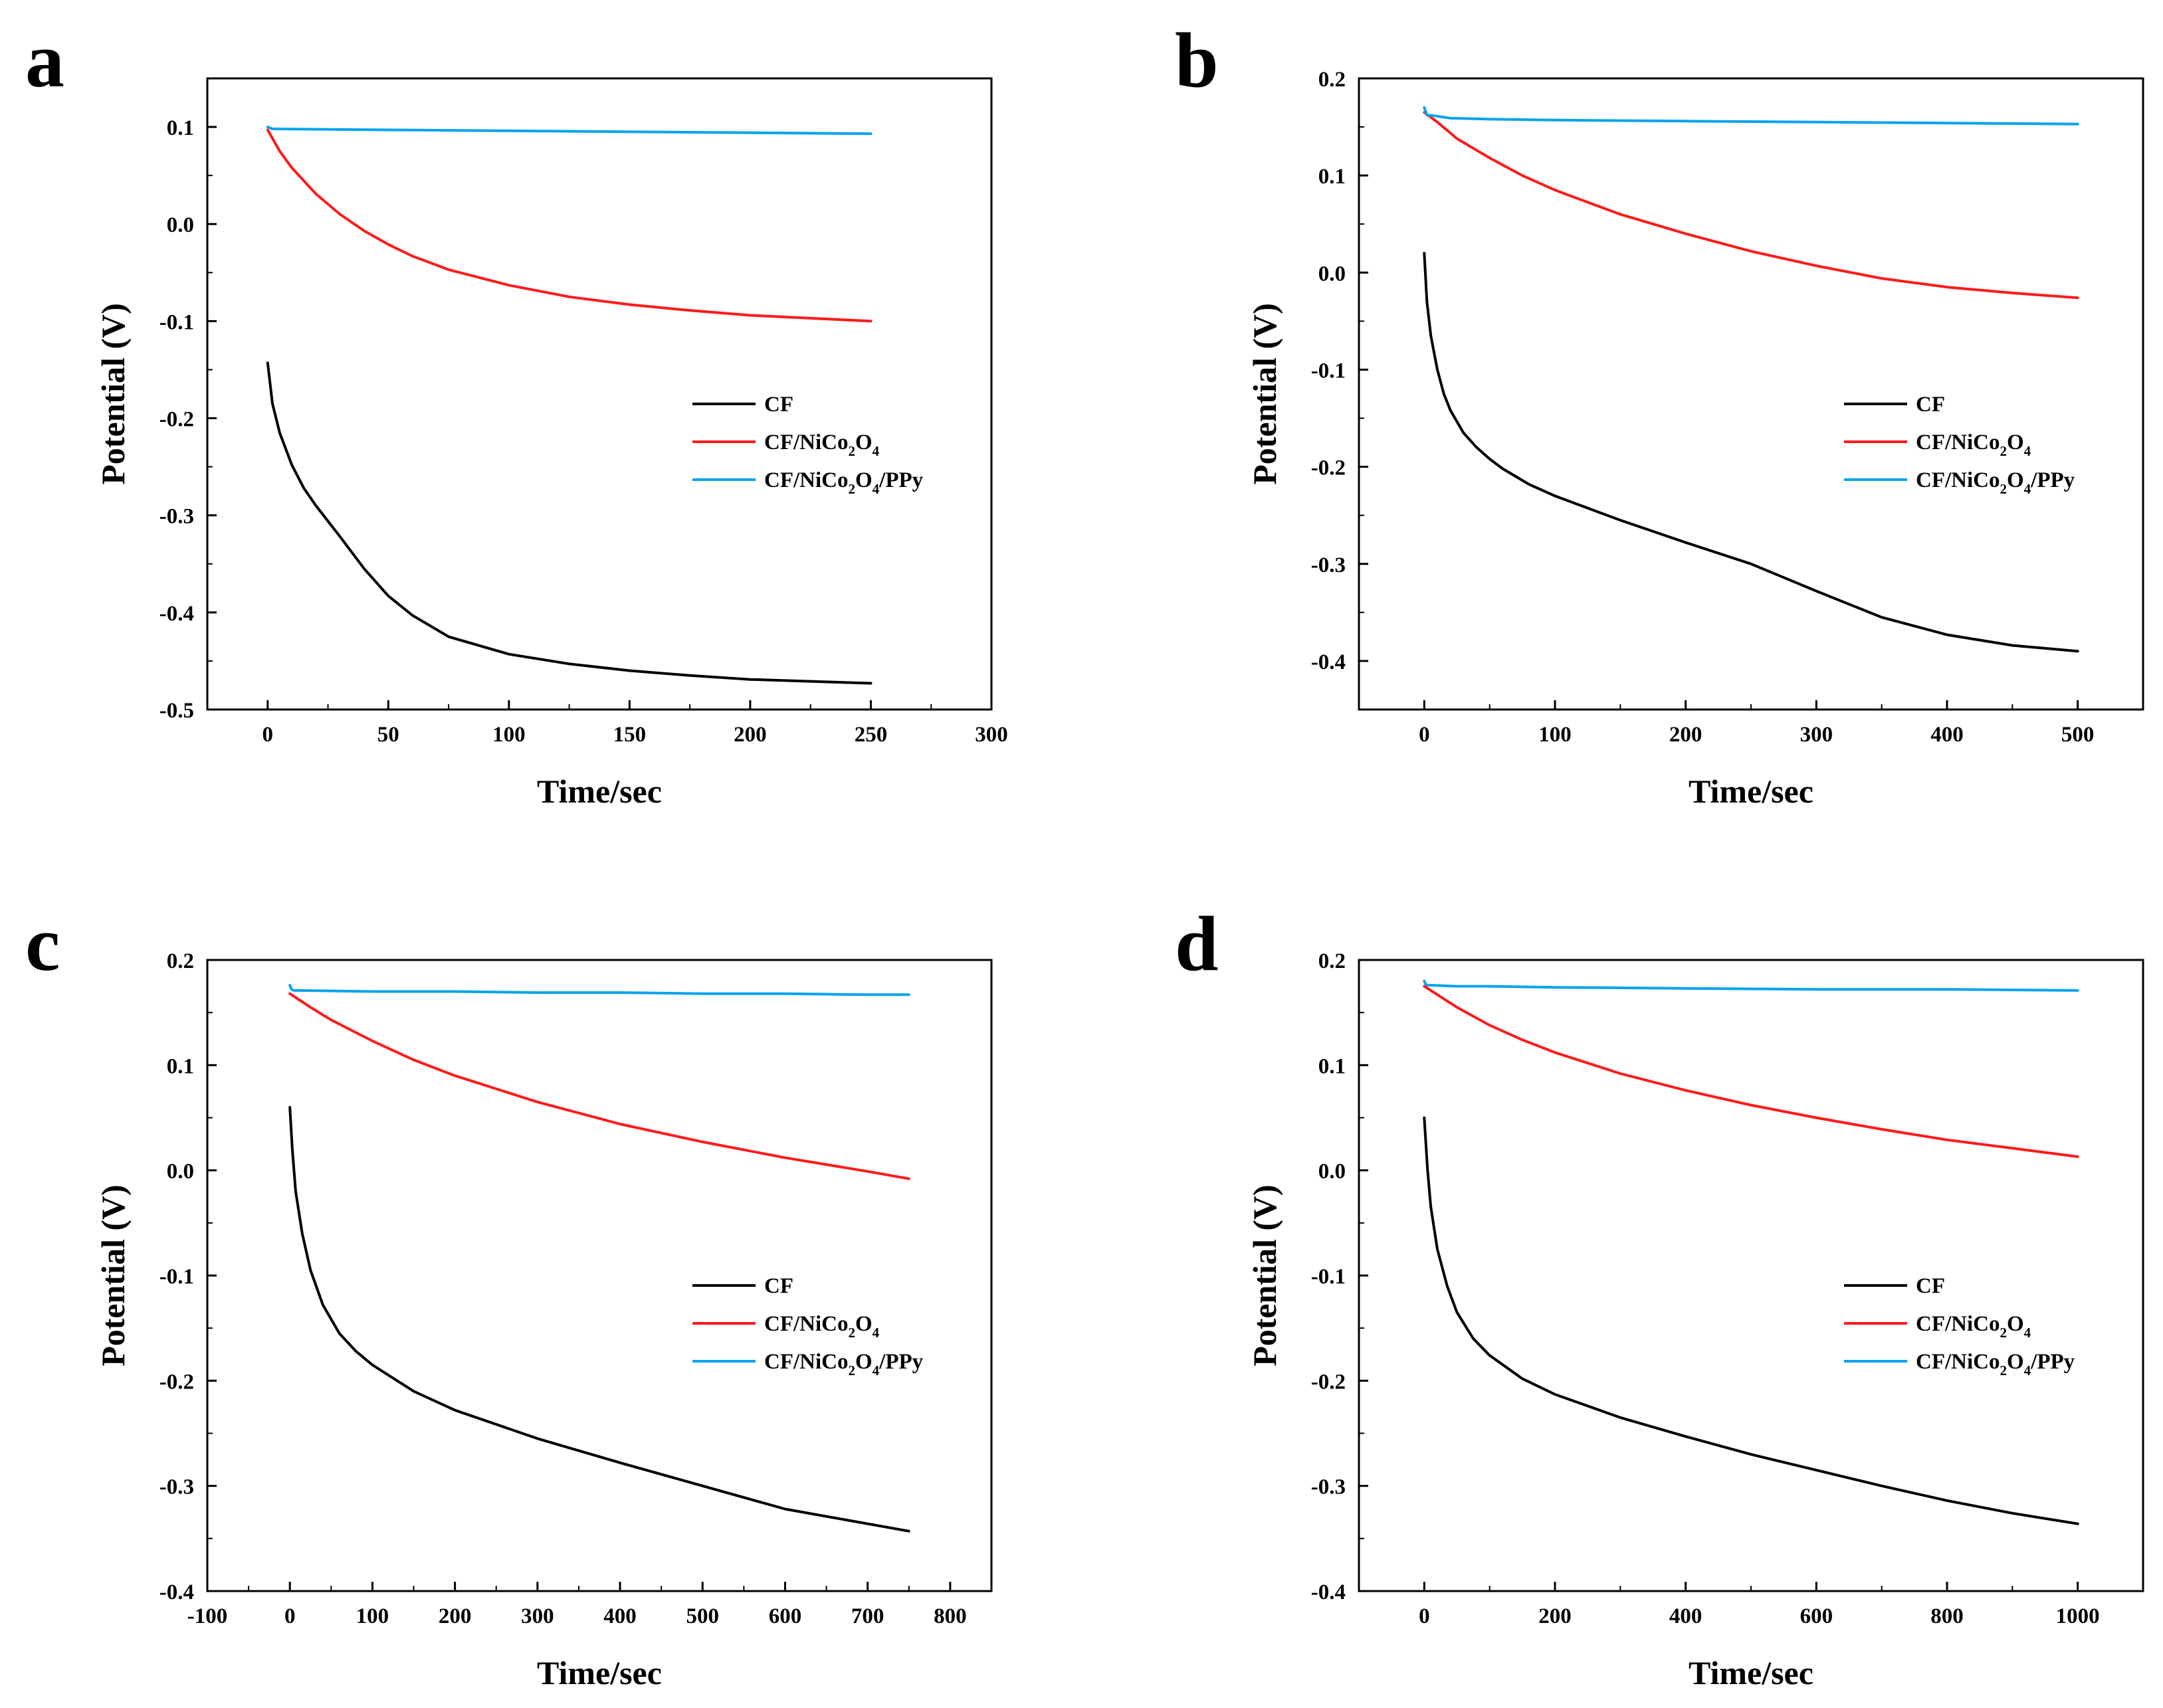  Describe the element at coordinates (388, 735) in the screenshot. I see `x-tick-label: 50` at that location.